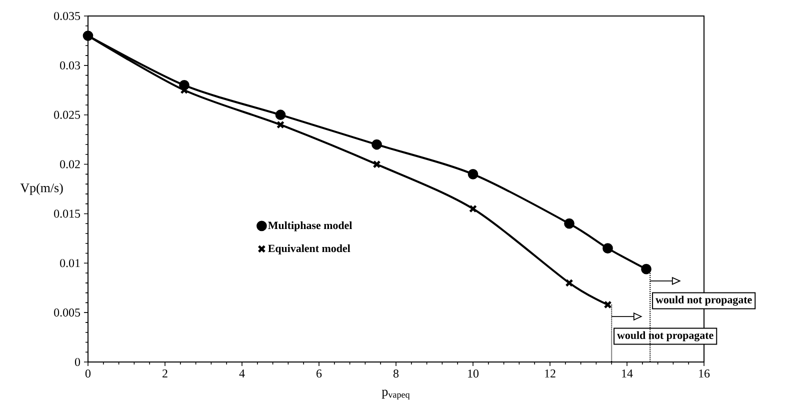 The width and height of the screenshot is (798, 418). What do you see at coordinates (550, 374) in the screenshot?
I see `x-tick-label: 12` at bounding box center [550, 374].